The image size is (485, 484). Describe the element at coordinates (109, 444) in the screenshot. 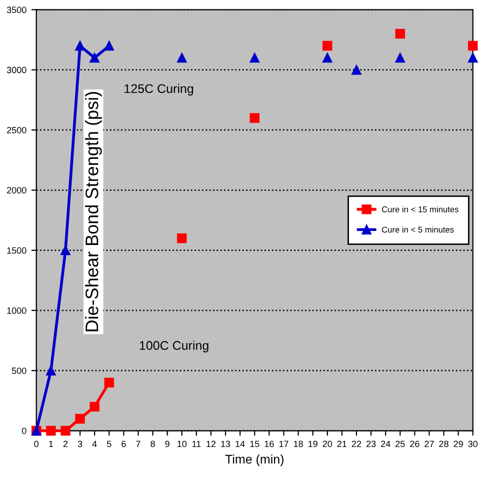

I see `x-tick-label: 5` at that location.